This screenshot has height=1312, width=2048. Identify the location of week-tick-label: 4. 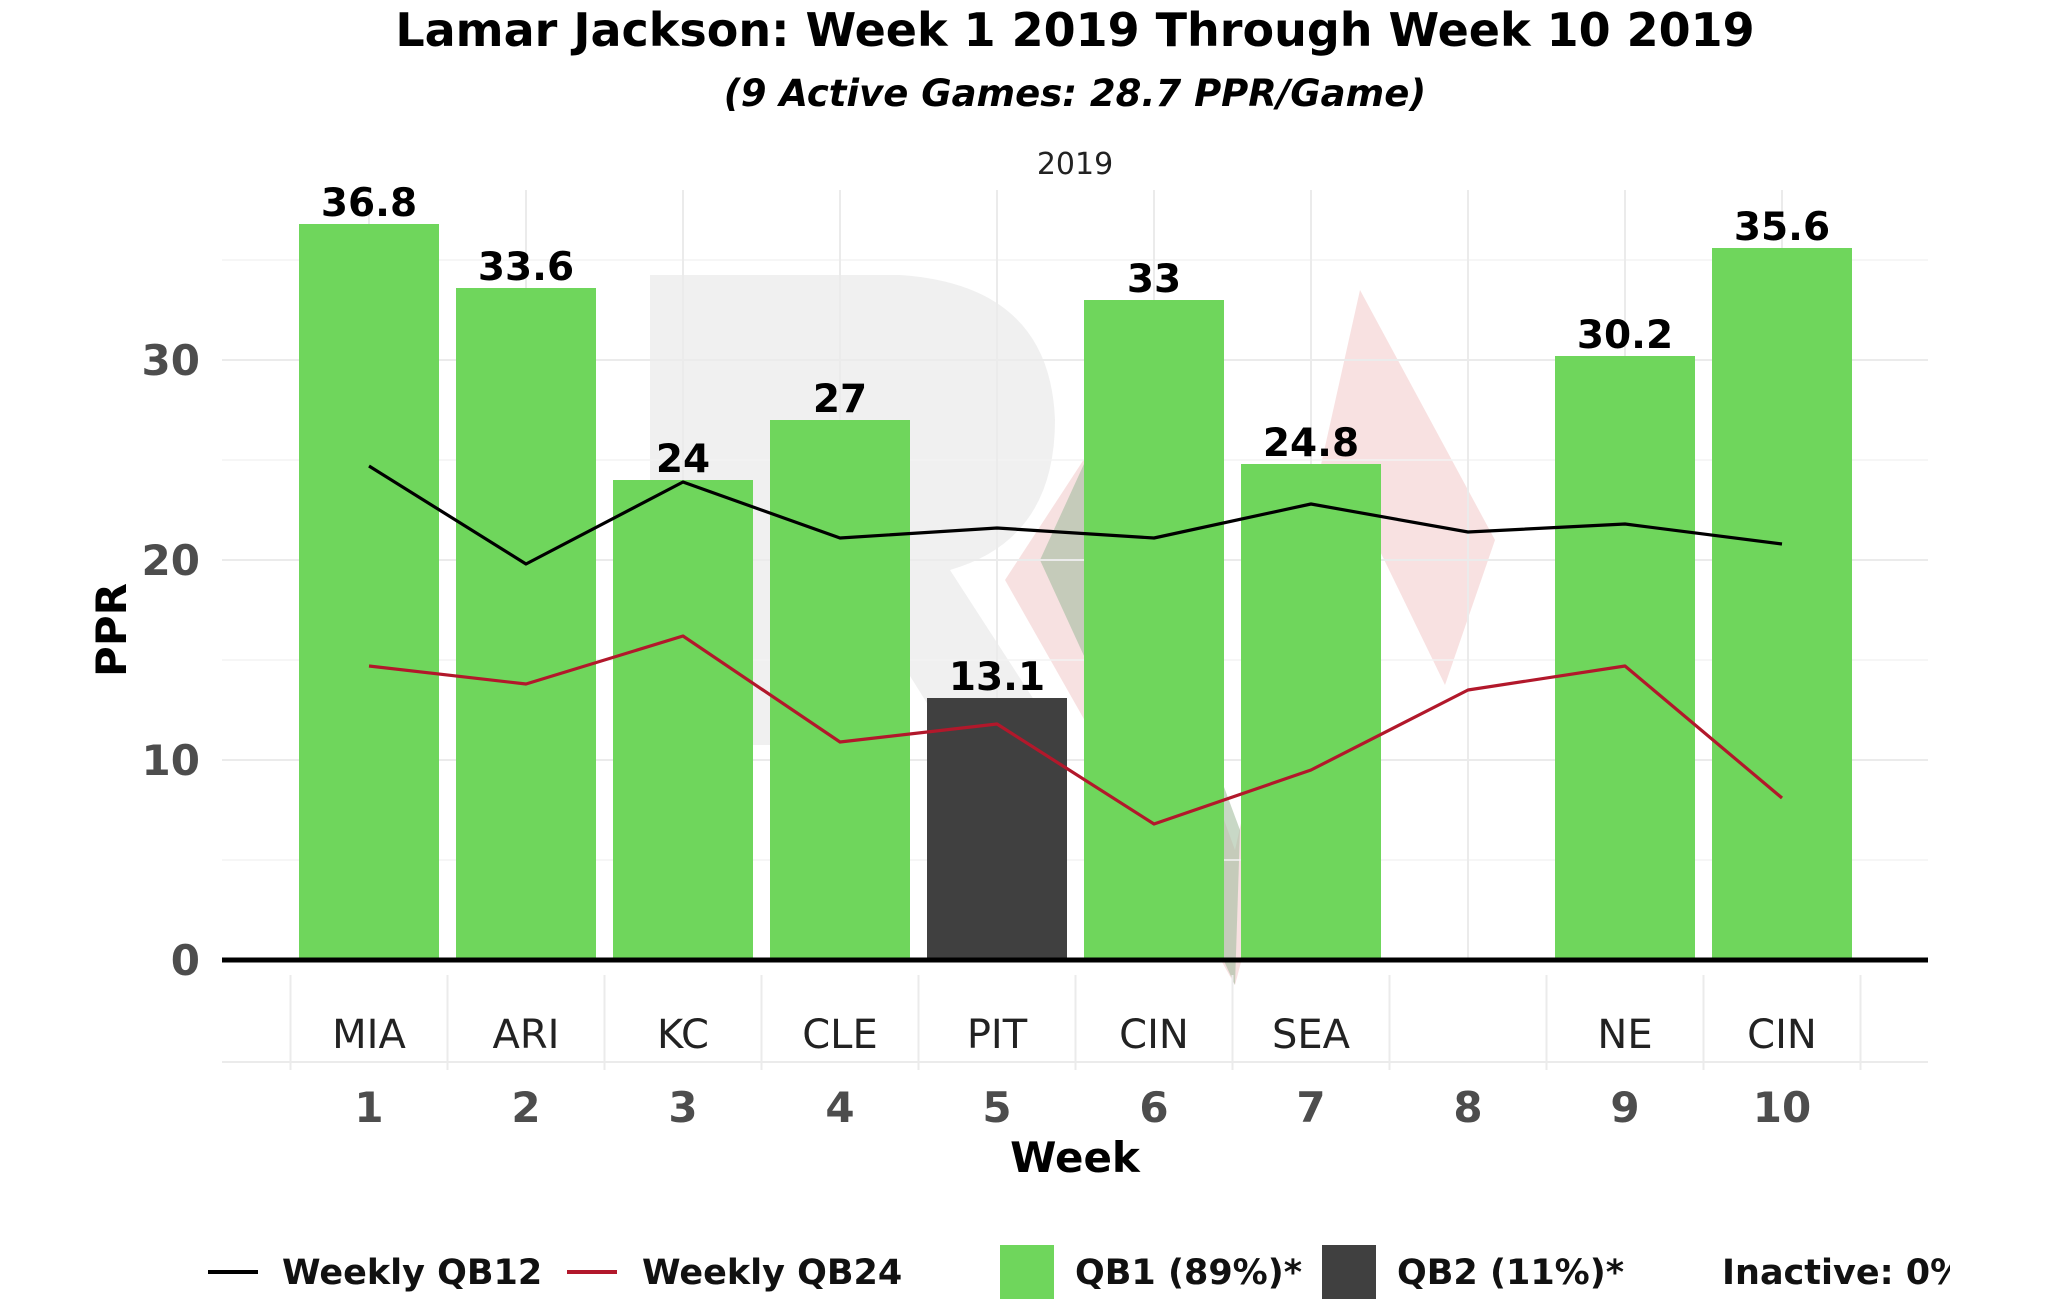
(839, 1107).